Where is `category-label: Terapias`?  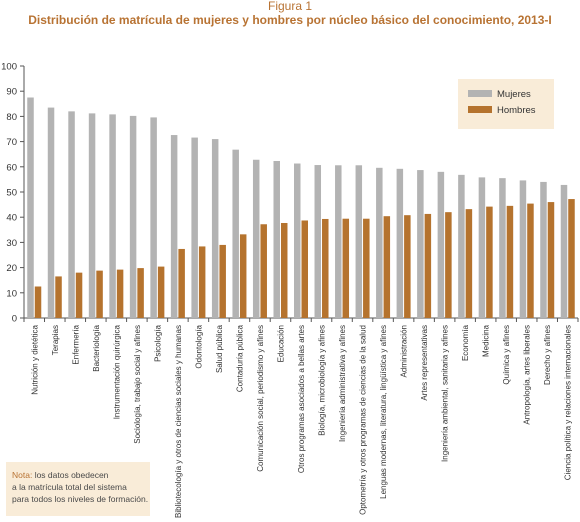
category-label: Terapias is located at coordinates (55, 340).